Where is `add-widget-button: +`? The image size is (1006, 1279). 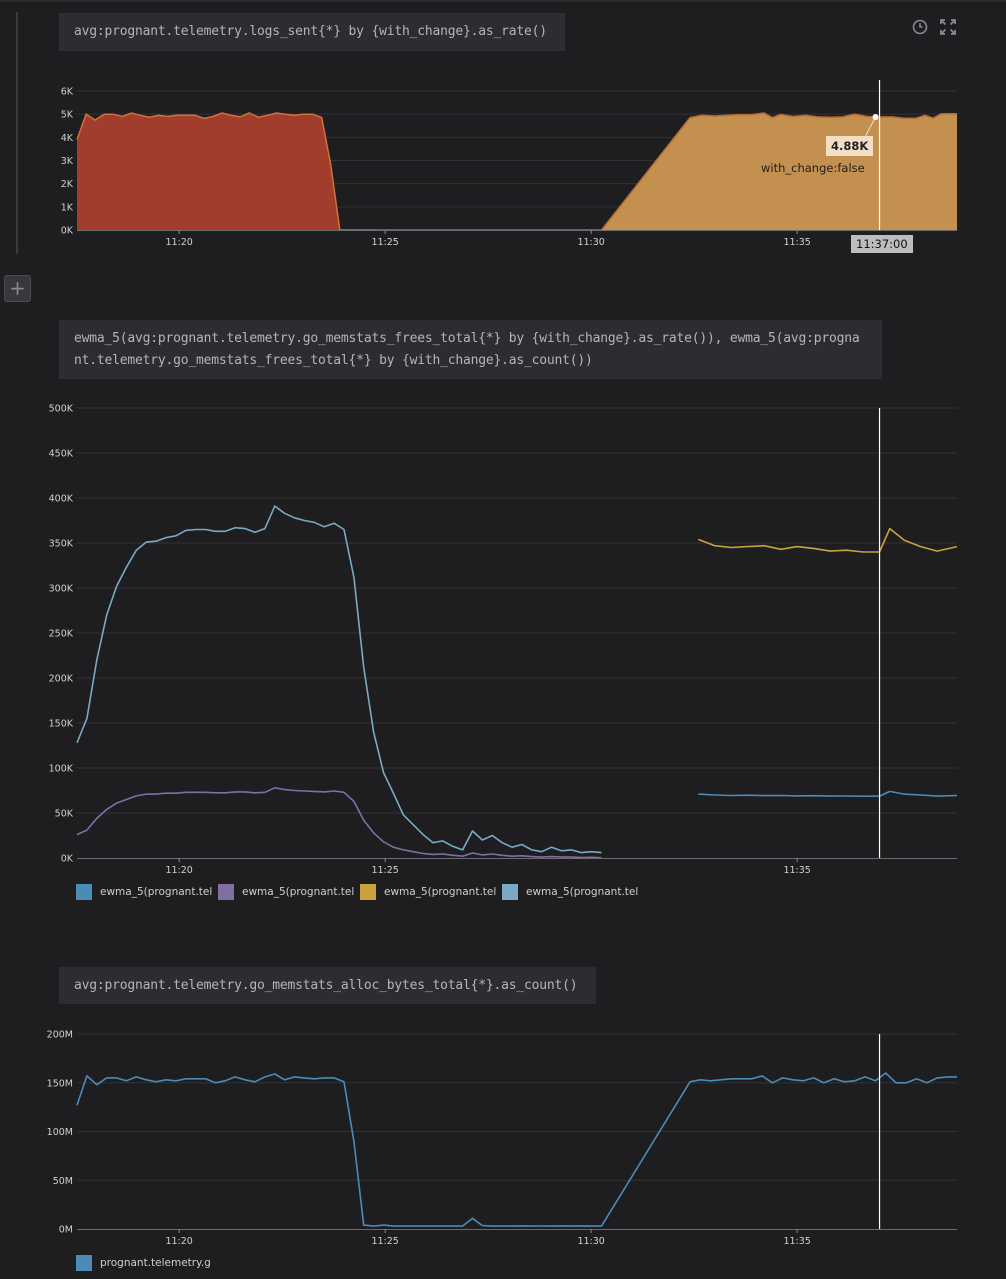
add-widget-button: + is located at coordinates (17, 288).